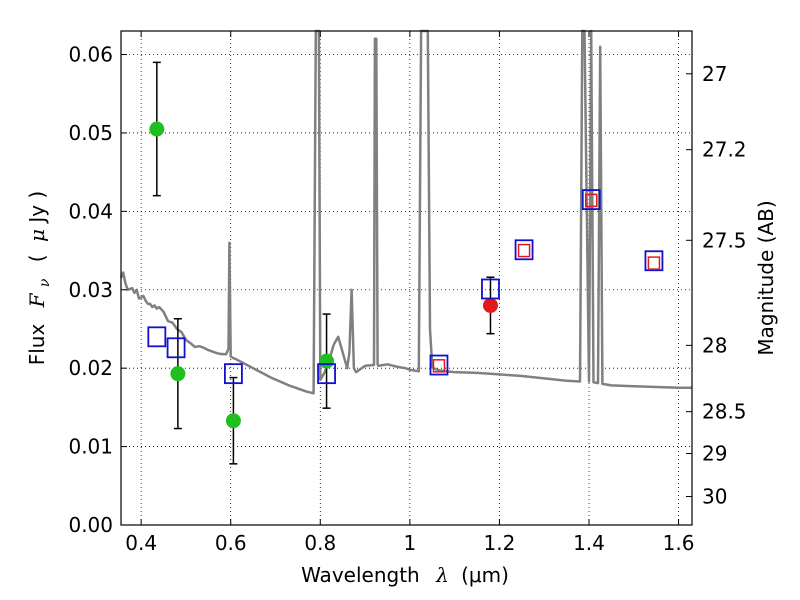 This screenshot has width=800, height=600. What do you see at coordinates (589, 543) in the screenshot?
I see `x-tick-label: 1.4` at bounding box center [589, 543].